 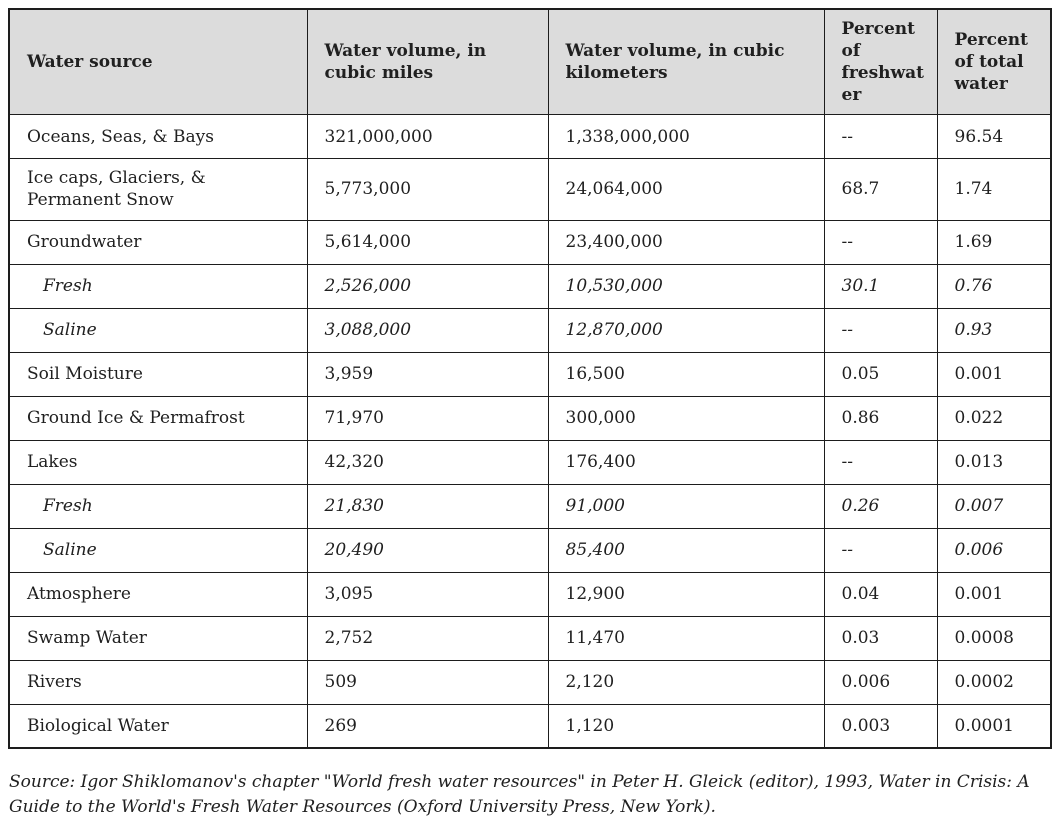 I want to click on table-cell: 3,095, so click(x=427, y=594).